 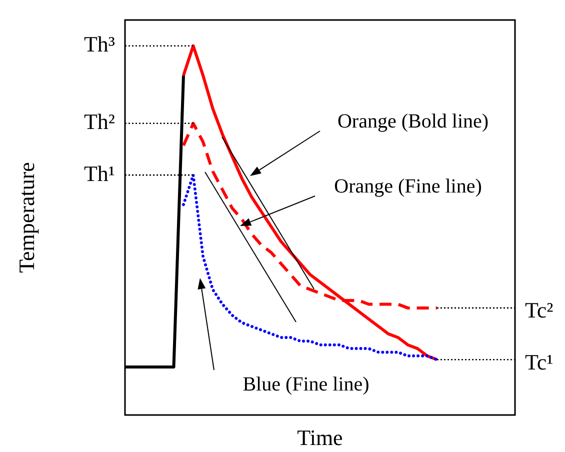 What do you see at coordinates (100, 44) in the screenshot?
I see `ref-line-label: Th³` at bounding box center [100, 44].